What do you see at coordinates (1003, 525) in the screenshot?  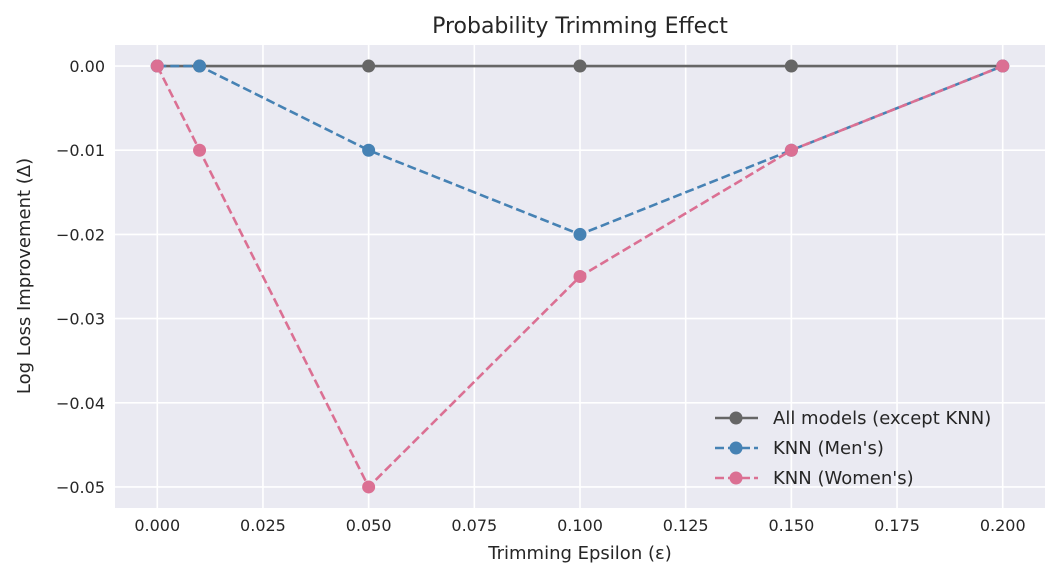 I see `x-tick-label: 0.200` at bounding box center [1003, 525].